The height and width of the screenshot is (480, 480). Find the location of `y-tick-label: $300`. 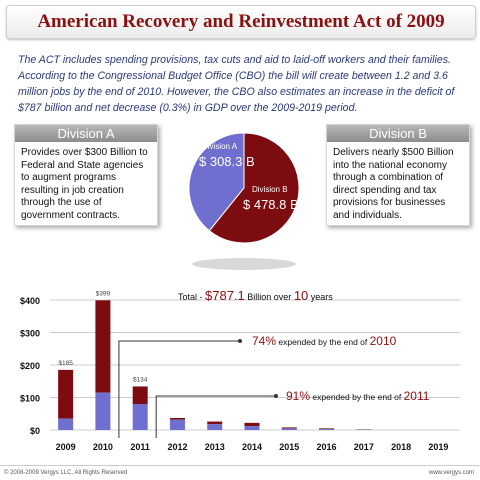

y-tick-label: $300 is located at coordinates (30, 334).